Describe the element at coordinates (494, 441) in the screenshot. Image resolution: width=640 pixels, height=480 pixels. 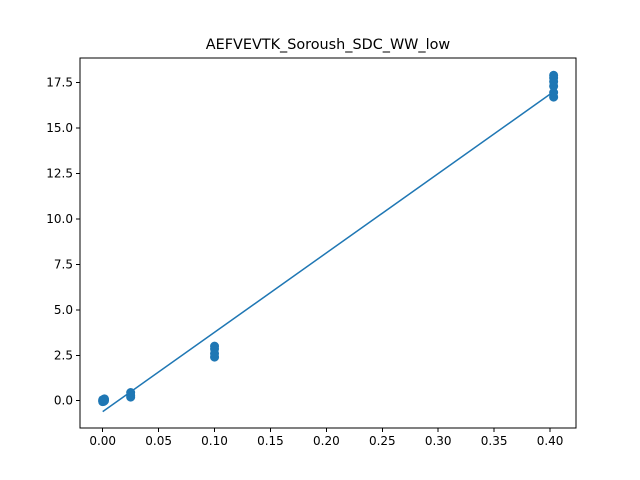
I see `x-tick-label: 0.35` at that location.